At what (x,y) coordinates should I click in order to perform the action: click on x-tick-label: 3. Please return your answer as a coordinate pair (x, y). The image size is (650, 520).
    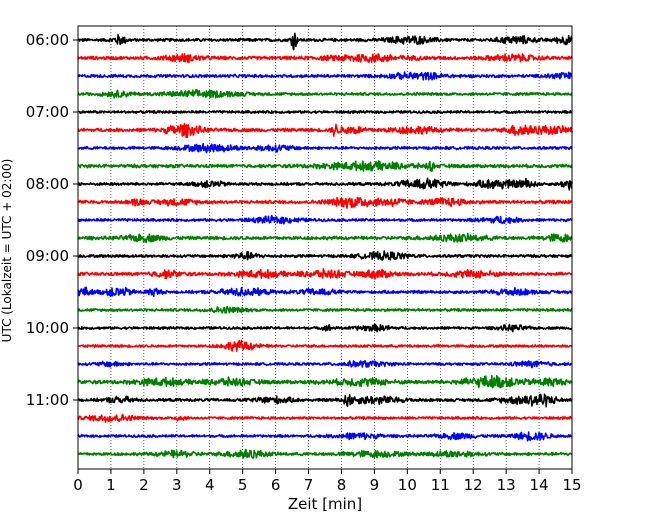
    Looking at the image, I should click on (177, 485).